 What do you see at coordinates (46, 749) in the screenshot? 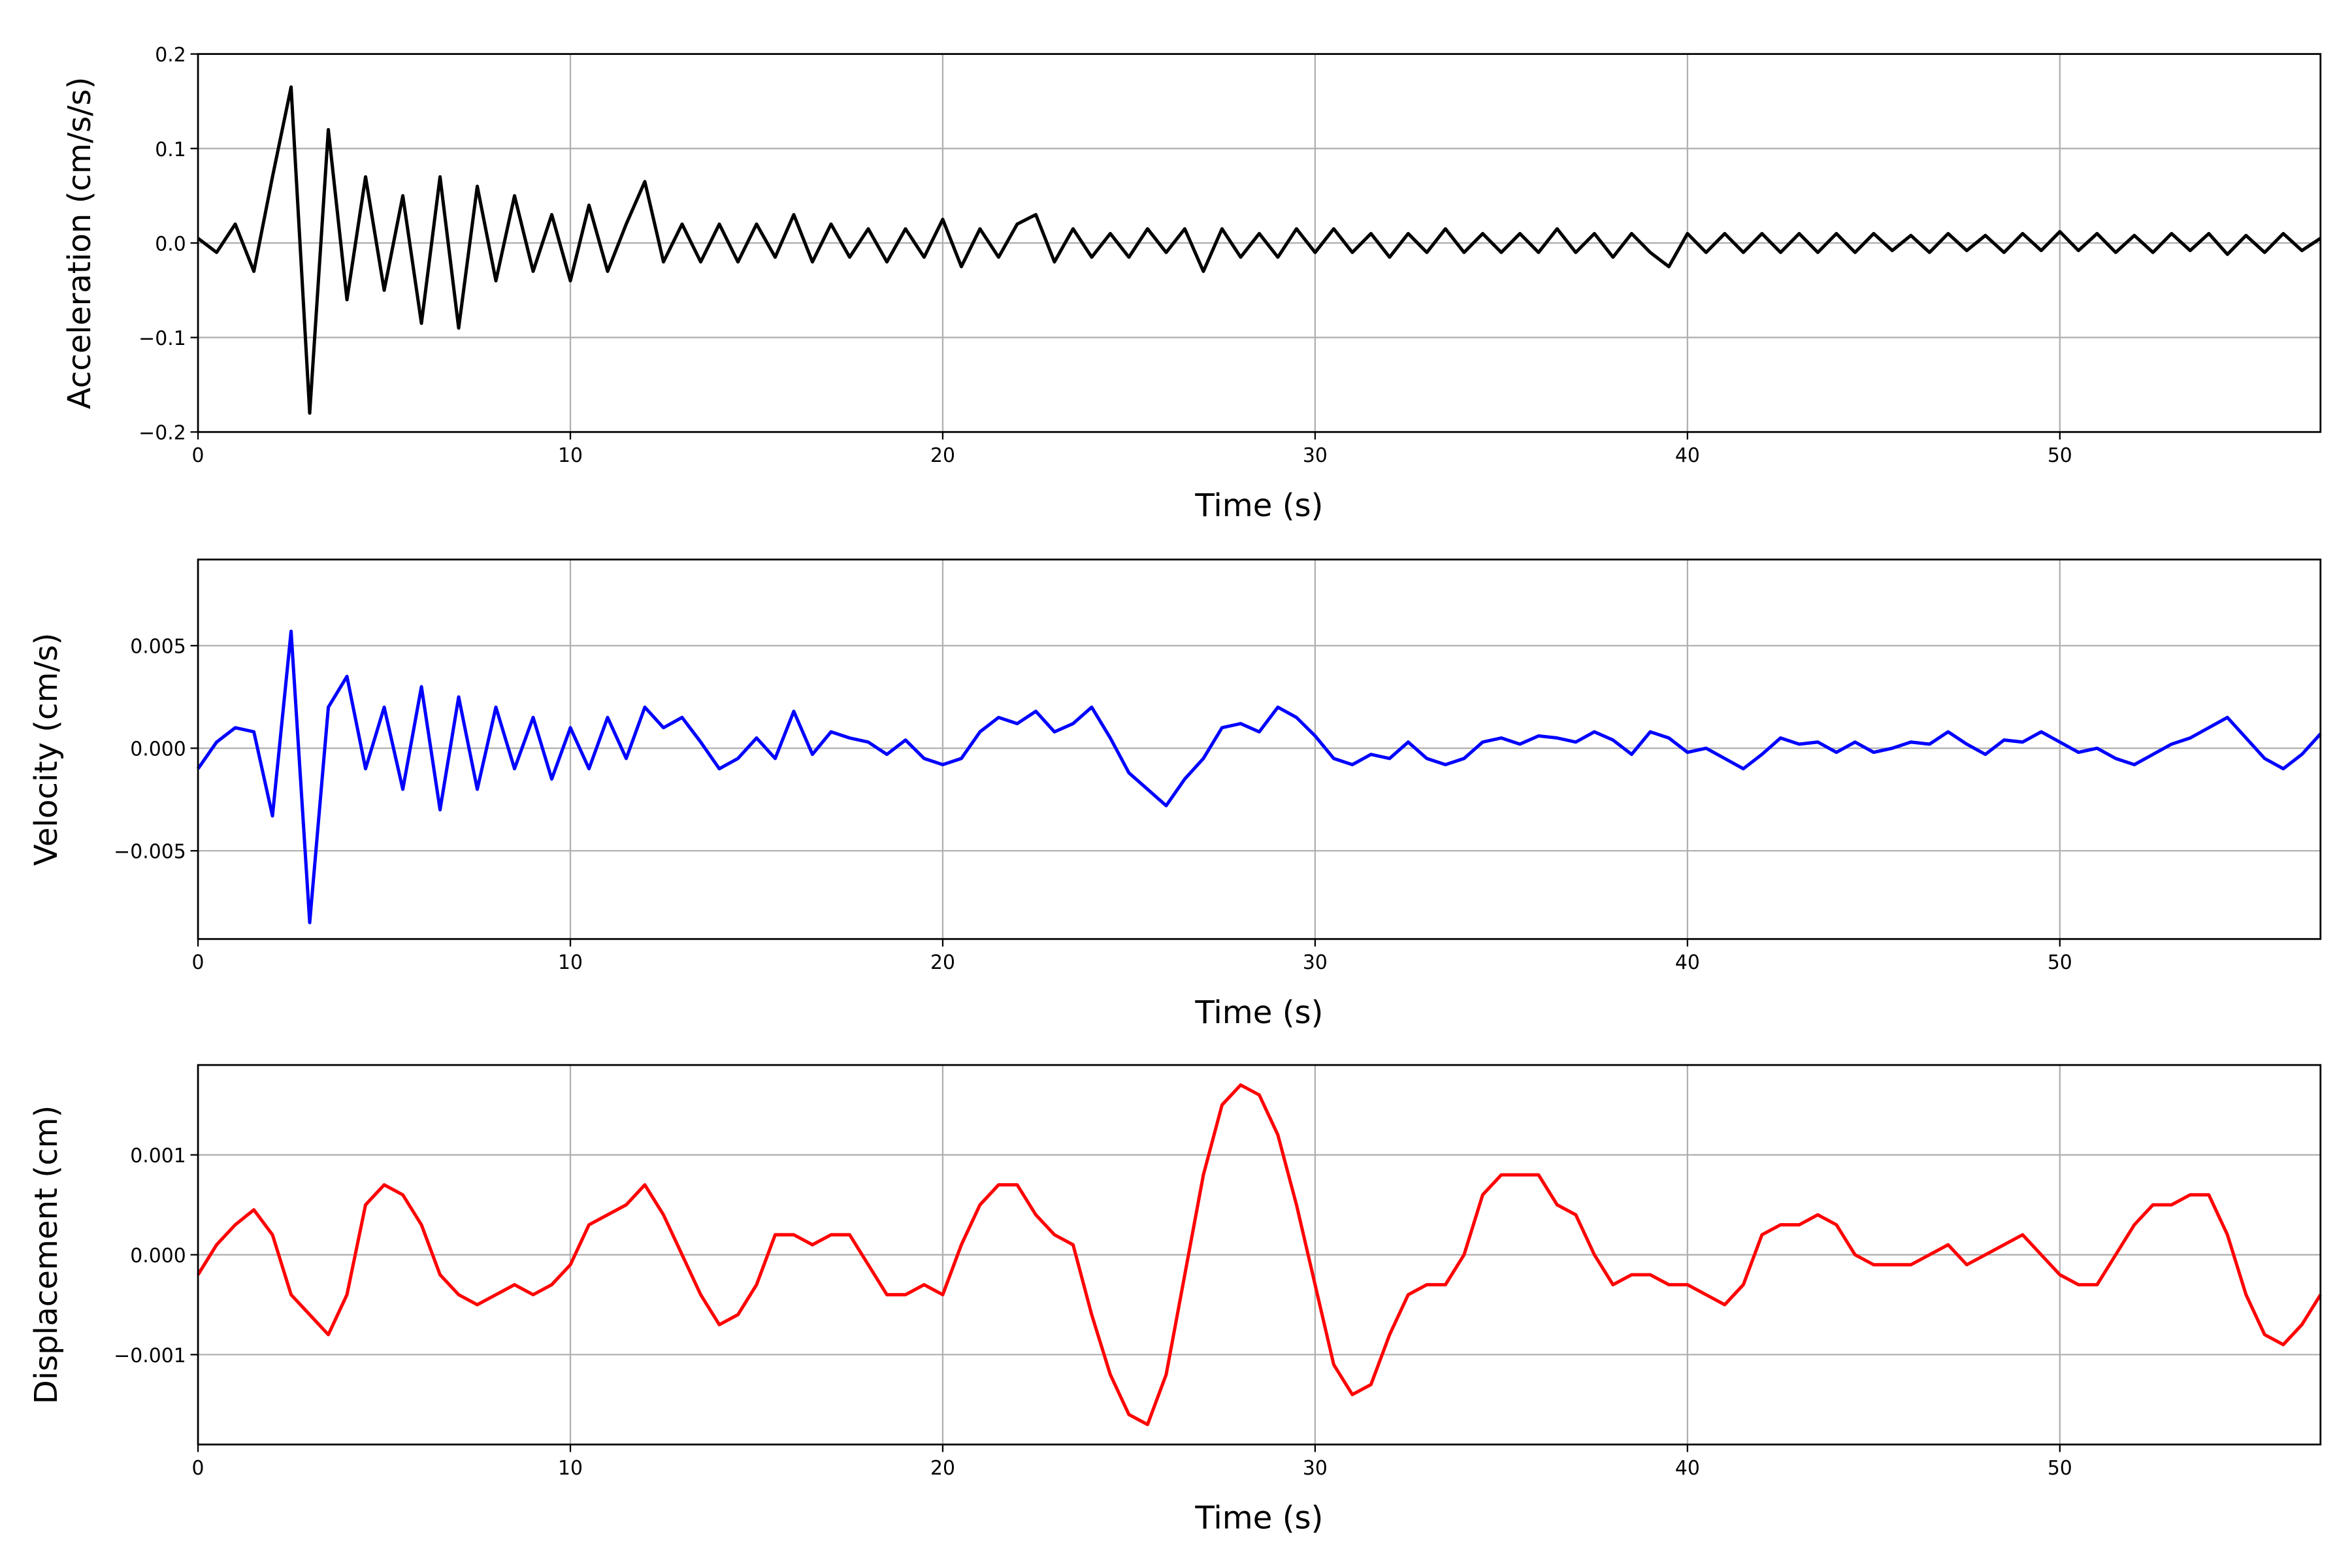
I see `y-axis-label: Velocity (cm/s)` at bounding box center [46, 749].